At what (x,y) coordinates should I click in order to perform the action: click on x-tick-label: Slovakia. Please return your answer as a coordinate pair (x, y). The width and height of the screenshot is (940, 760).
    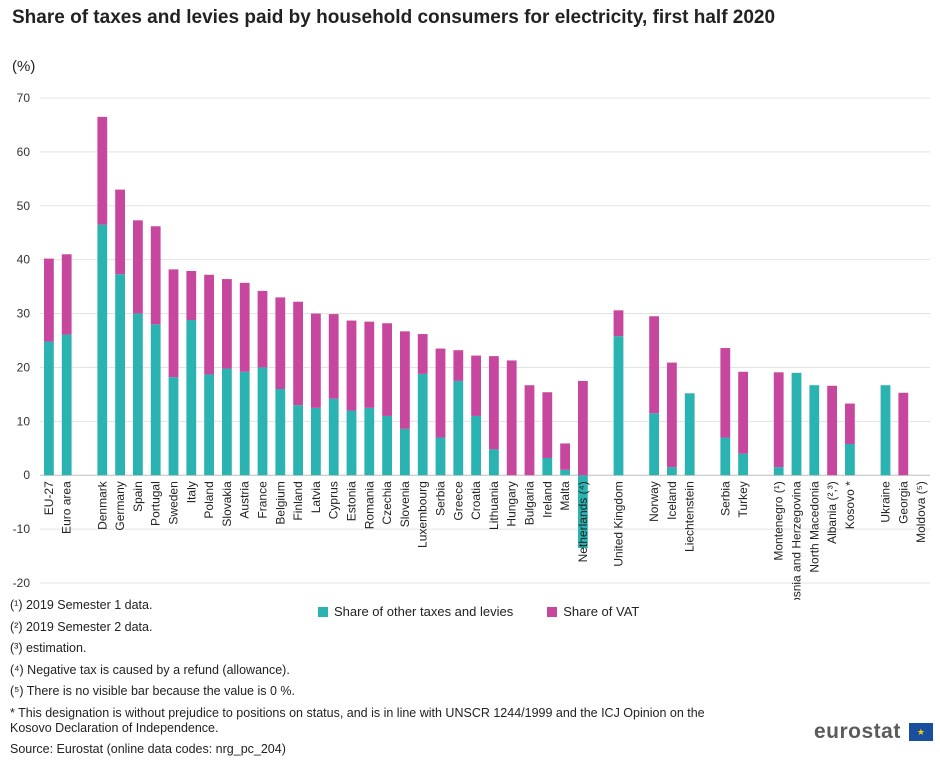
    Looking at the image, I should click on (227, 504).